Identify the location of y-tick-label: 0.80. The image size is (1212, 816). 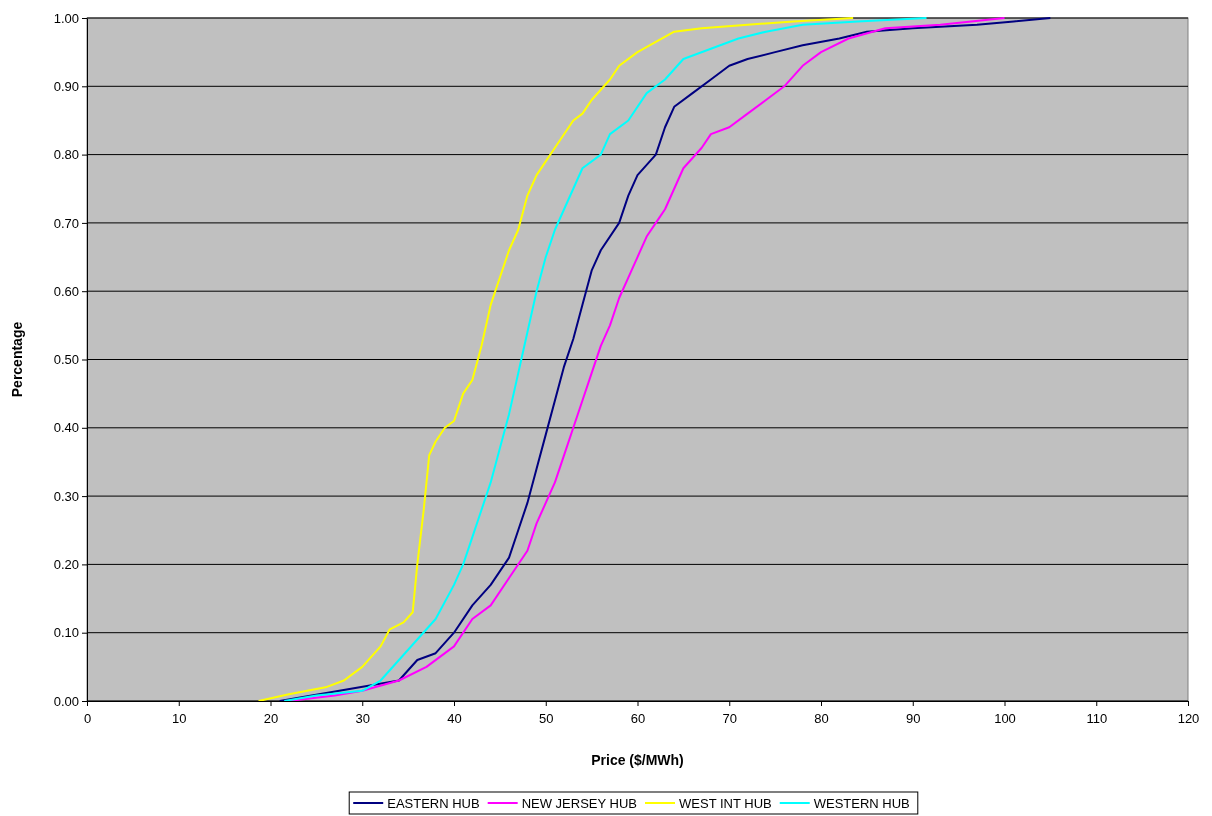
(66, 155).